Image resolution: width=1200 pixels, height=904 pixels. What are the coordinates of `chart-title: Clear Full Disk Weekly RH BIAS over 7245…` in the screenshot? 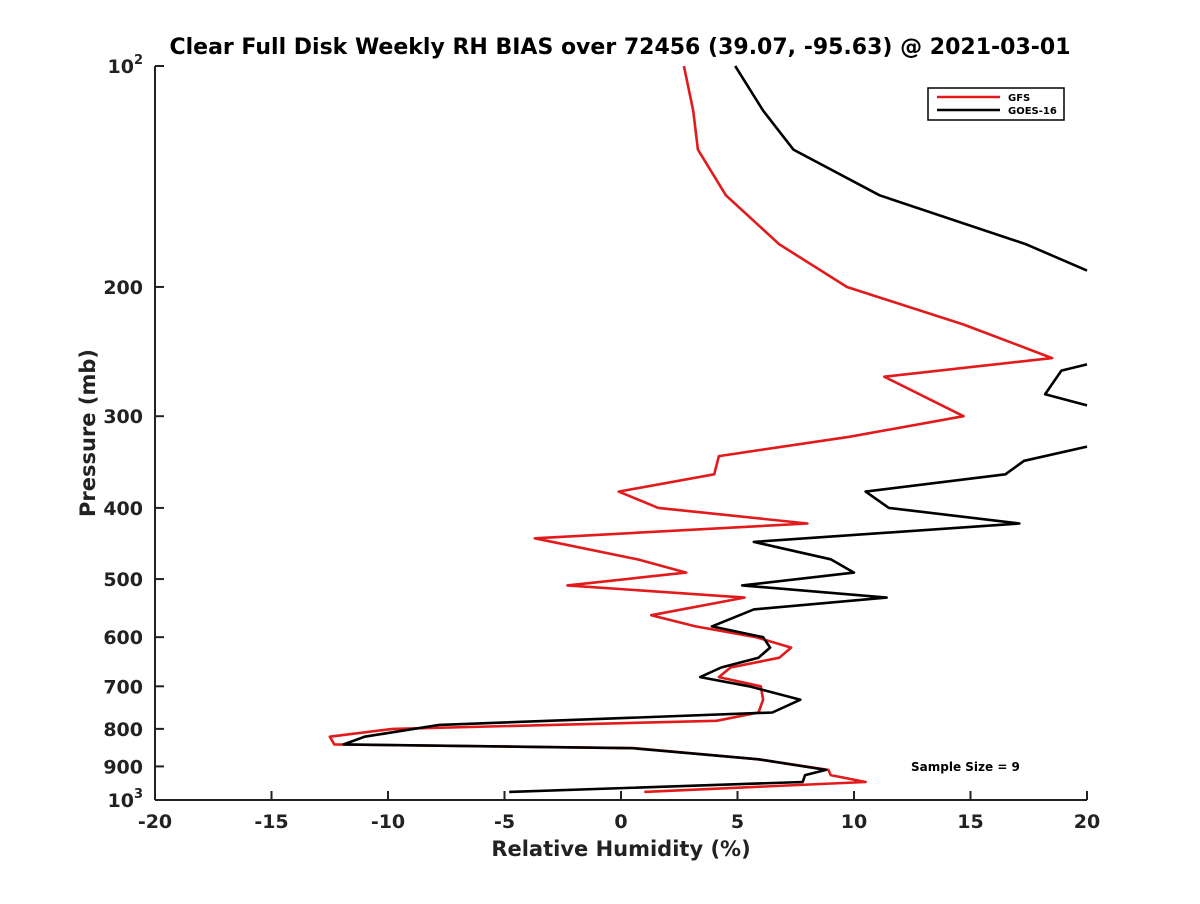 It's located at (619, 47).